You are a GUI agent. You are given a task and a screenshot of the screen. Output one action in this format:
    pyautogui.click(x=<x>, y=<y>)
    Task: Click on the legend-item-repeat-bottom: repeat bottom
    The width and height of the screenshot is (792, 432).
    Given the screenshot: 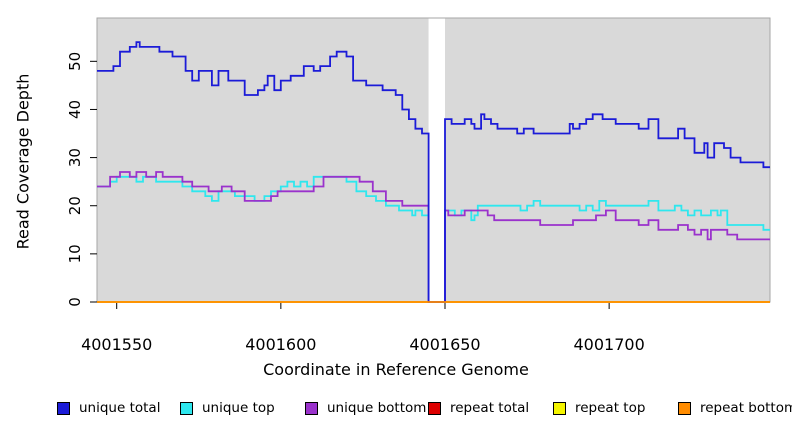 What is the action you would take?
    pyautogui.click(x=735, y=408)
    